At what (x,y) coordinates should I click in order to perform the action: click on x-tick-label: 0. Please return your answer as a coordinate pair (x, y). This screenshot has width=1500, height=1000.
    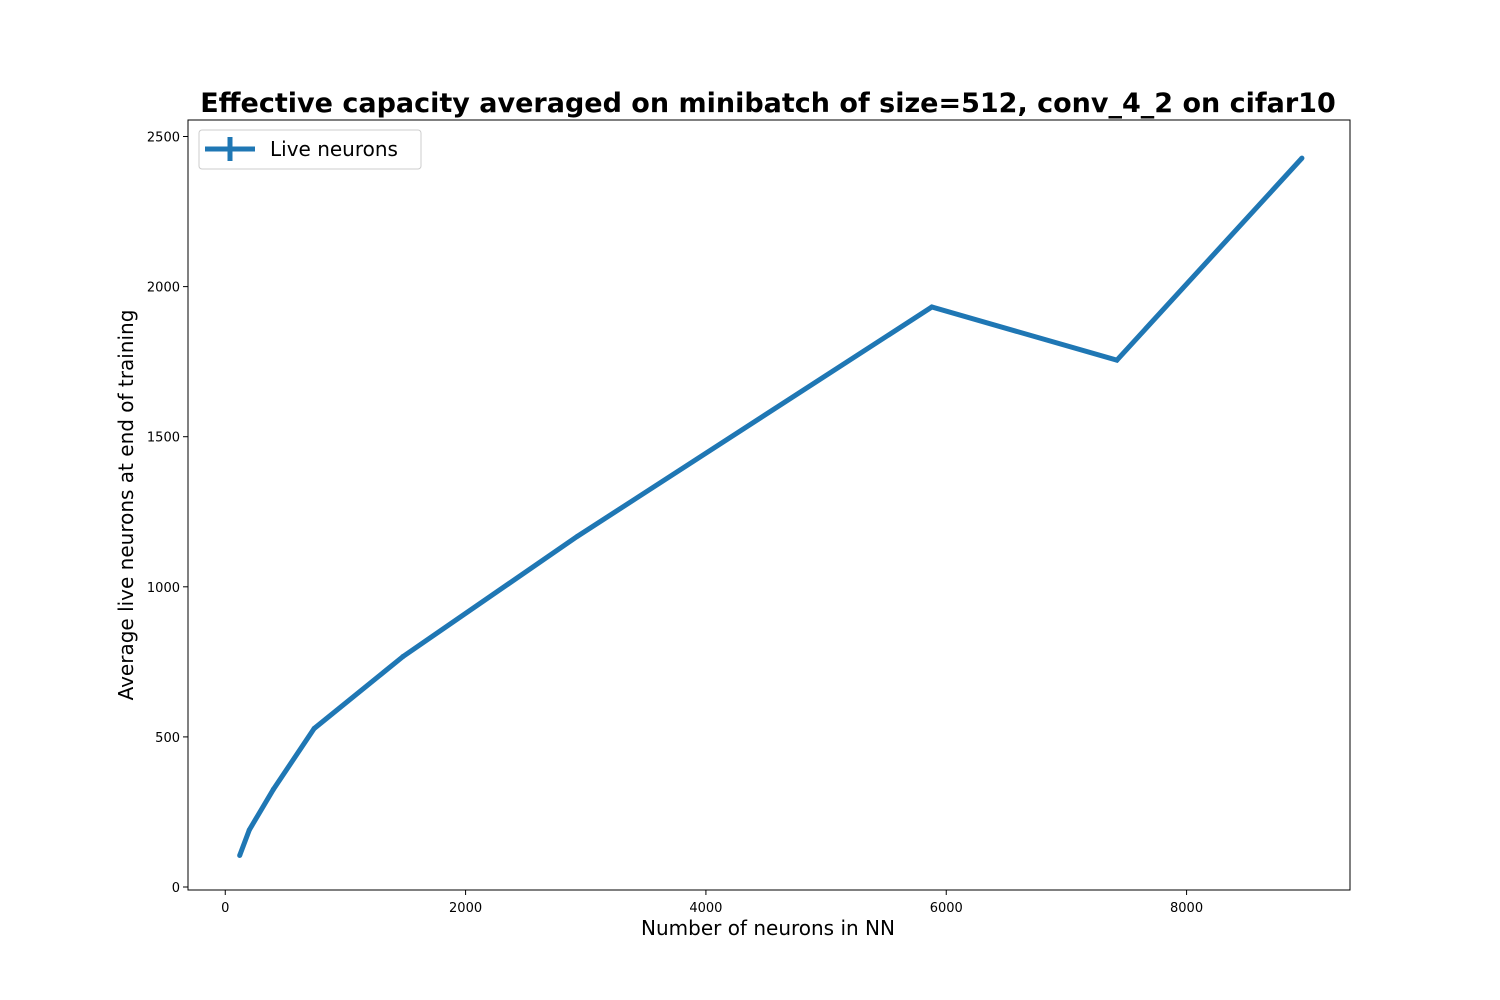
    Looking at the image, I should click on (225, 908).